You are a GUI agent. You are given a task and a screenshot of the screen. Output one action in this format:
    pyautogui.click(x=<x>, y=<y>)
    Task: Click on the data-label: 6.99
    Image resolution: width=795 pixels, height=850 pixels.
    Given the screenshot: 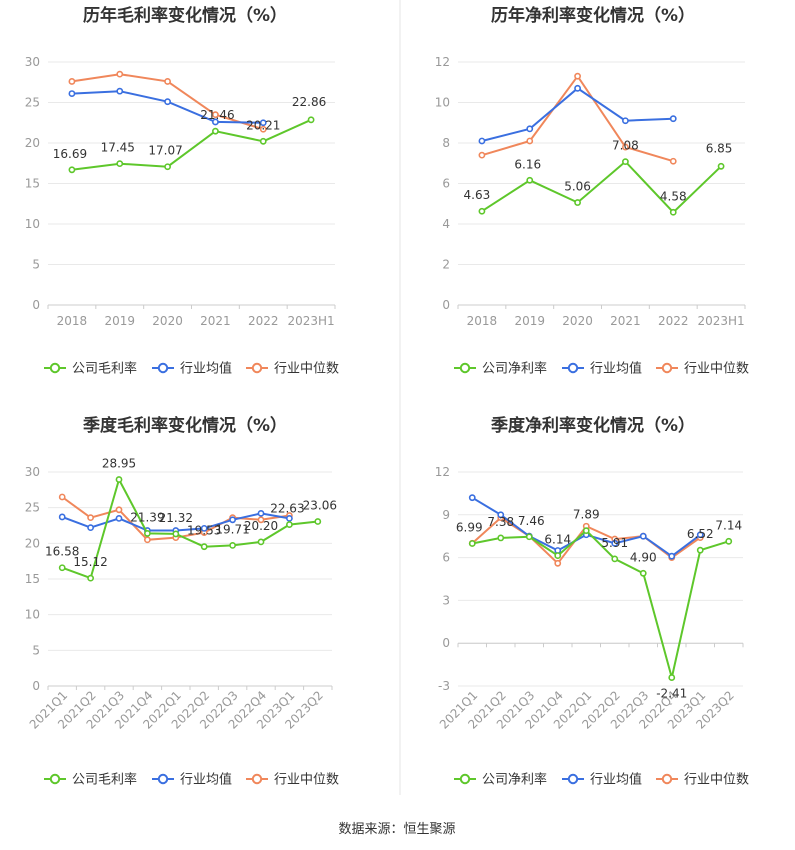 What is the action you would take?
    pyautogui.click(x=469, y=527)
    